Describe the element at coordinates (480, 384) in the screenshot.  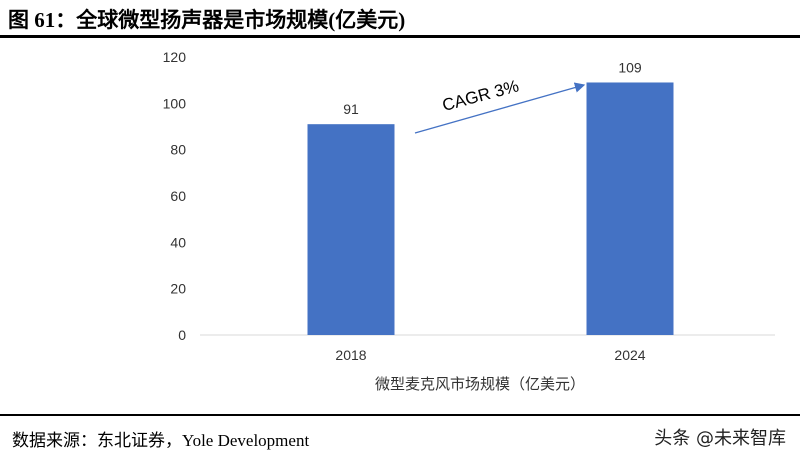
I see `x-axis-title: 微型麦克风市场规模（亿美元）` at that location.